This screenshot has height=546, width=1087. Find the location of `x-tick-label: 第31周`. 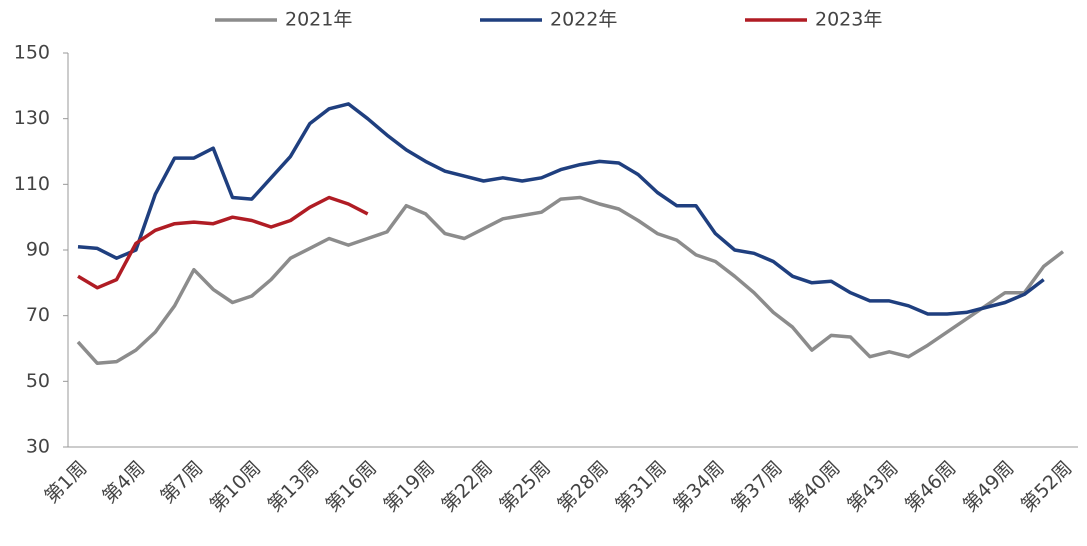

x-tick-label: 第31周 is located at coordinates (641, 487).